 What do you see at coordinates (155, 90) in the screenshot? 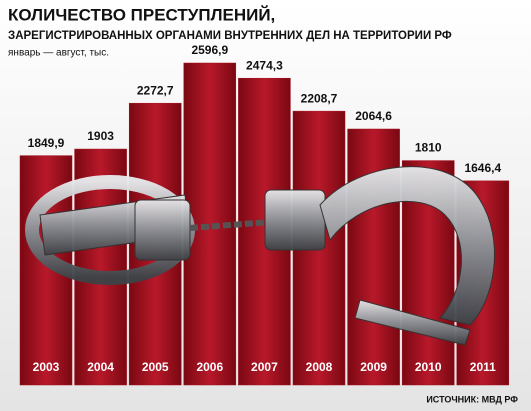
I see `value-label: 2272,7` at bounding box center [155, 90].